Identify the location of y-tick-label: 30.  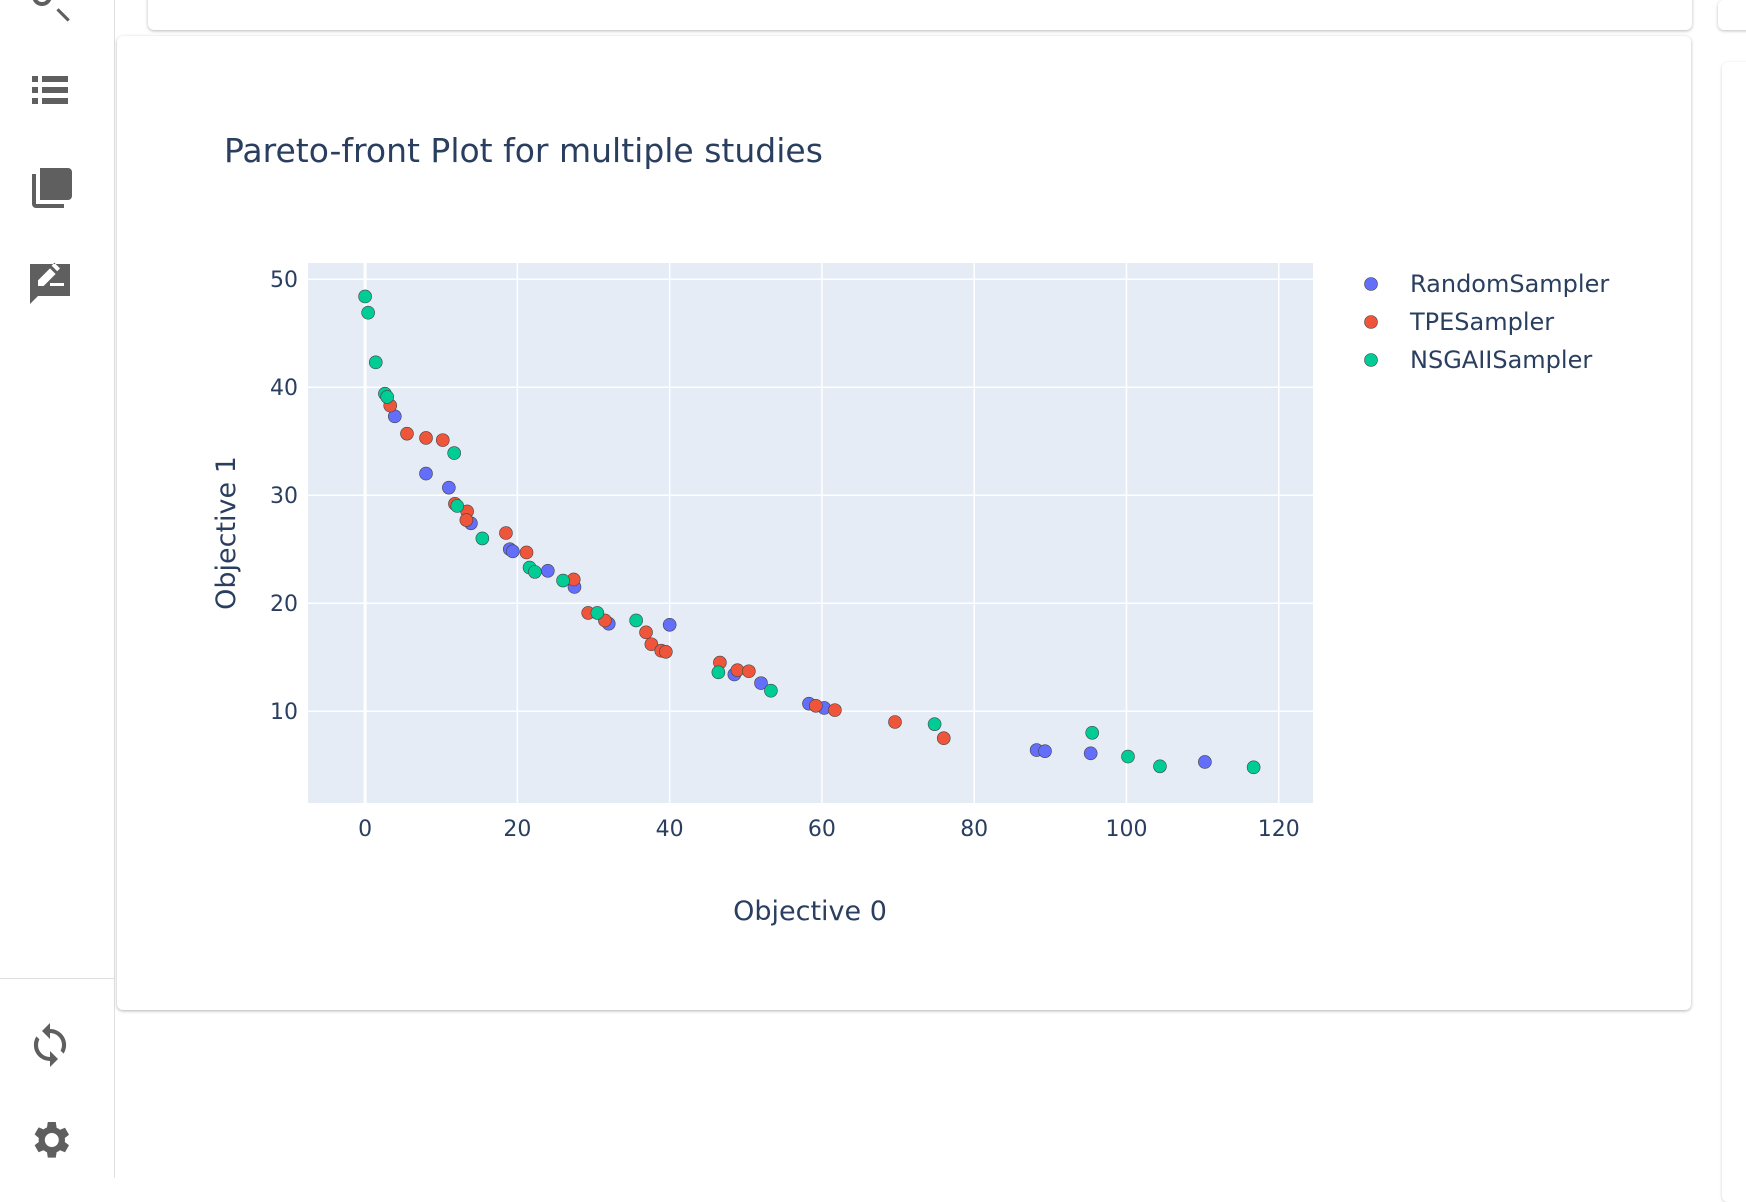
(284, 496).